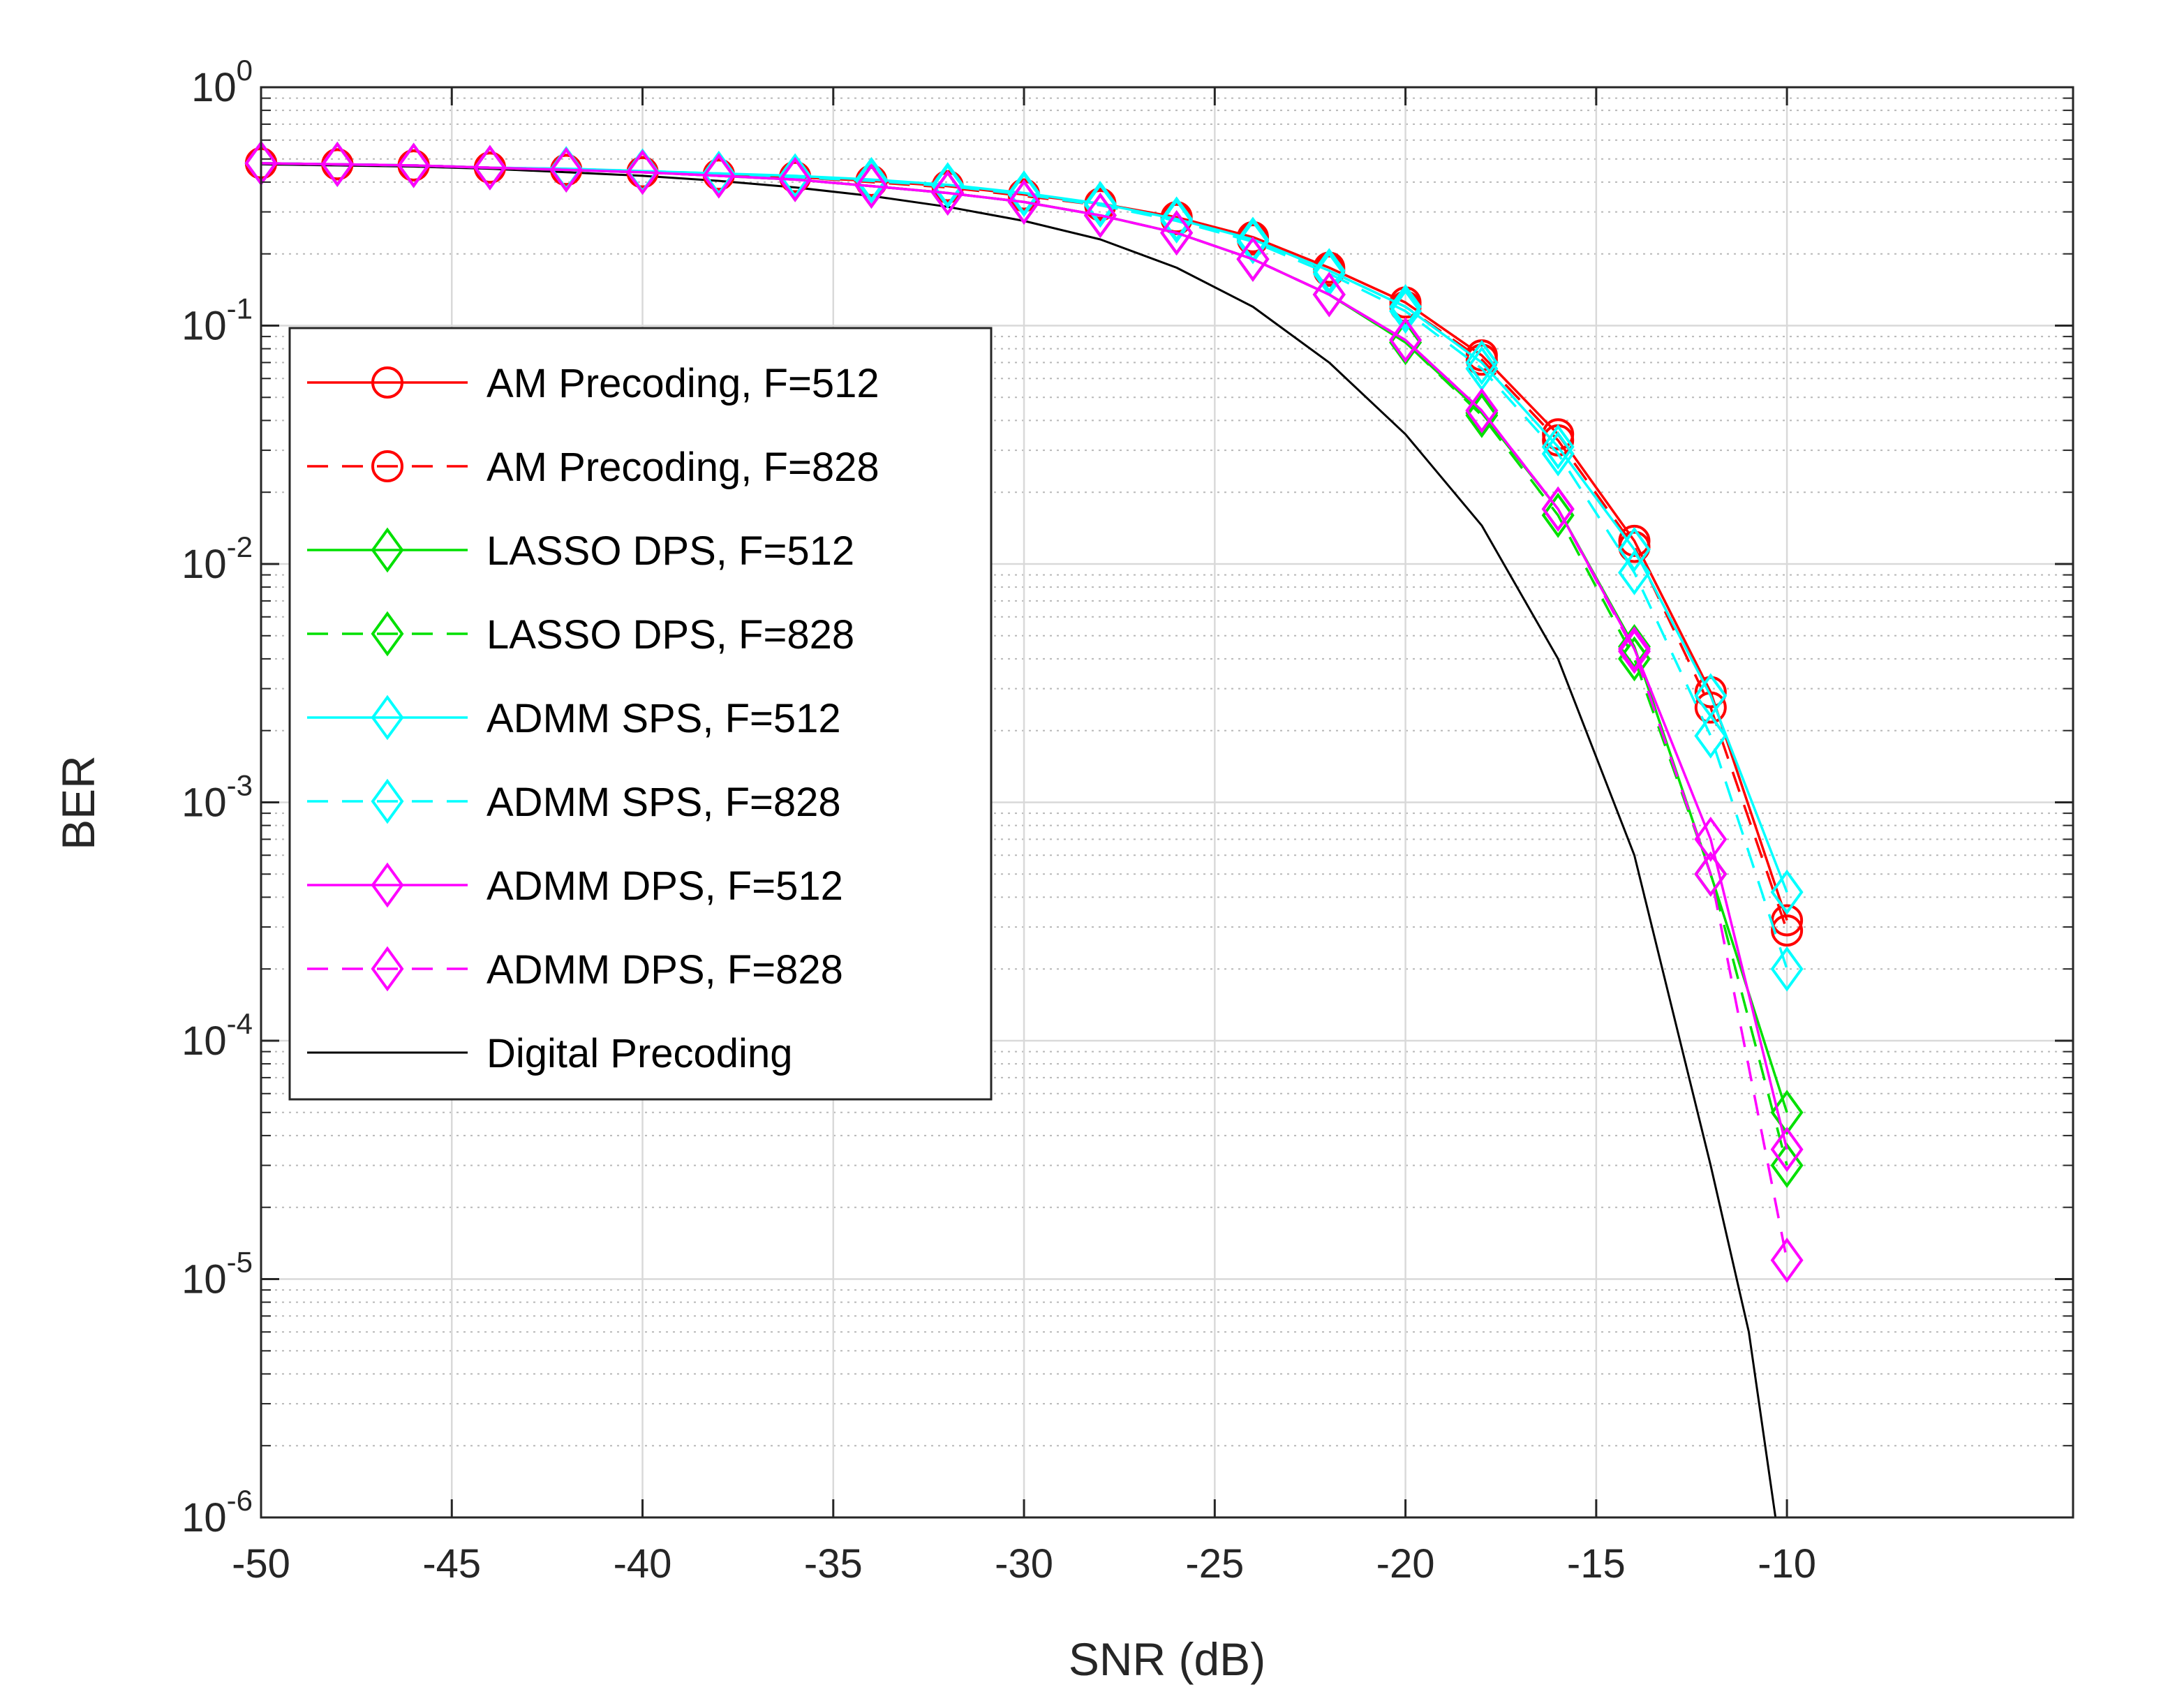 This screenshot has width=2161, height=1708. Describe the element at coordinates (217, 320) in the screenshot. I see `y-tick-label: 10⁻¹` at that location.